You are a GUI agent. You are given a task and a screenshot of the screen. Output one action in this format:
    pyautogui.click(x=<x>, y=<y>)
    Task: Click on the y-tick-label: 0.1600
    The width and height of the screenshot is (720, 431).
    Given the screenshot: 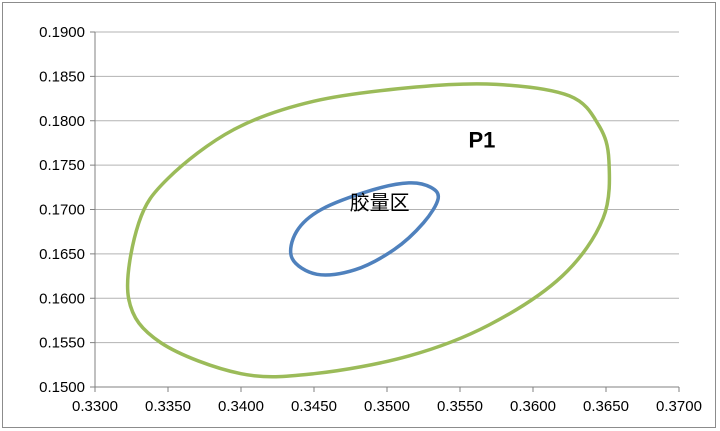 What is the action you would take?
    pyautogui.click(x=62, y=298)
    